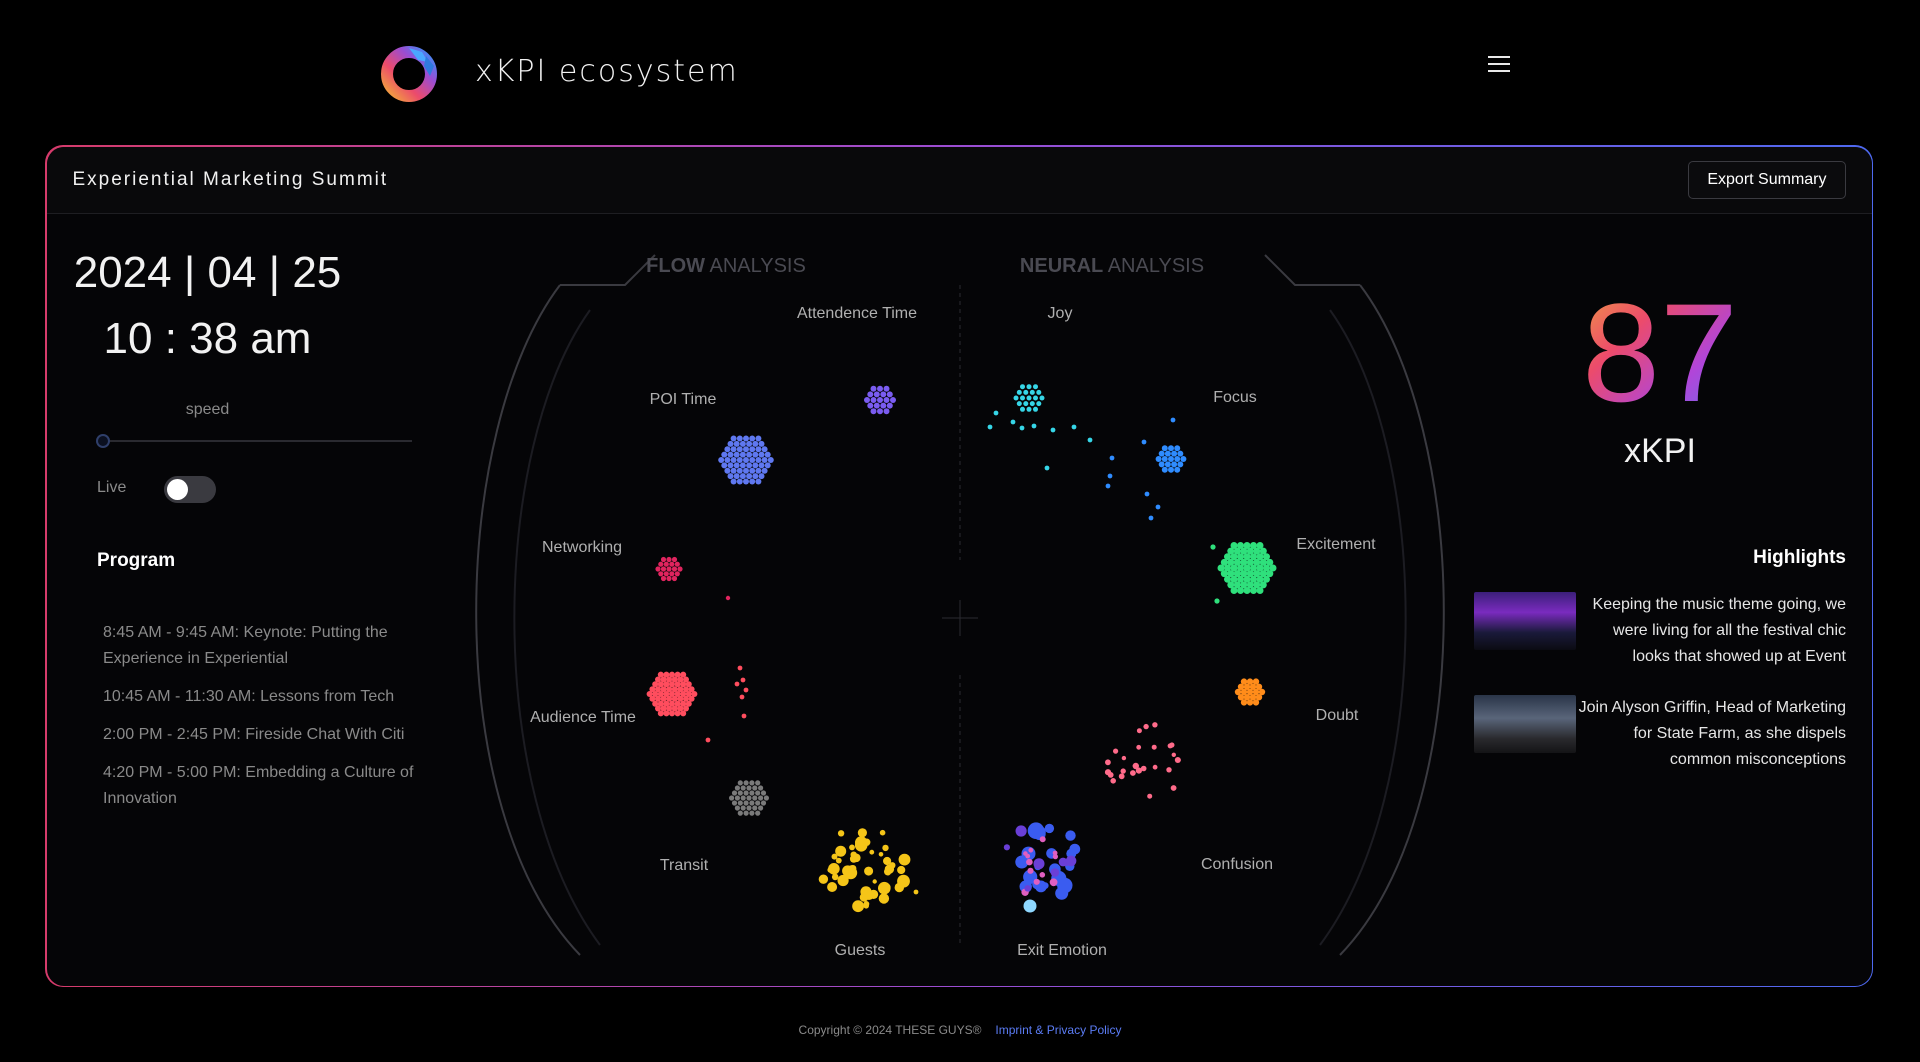 This screenshot has width=1920, height=1062. Describe the element at coordinates (207, 338) in the screenshot. I see `current-time: 10 : 38 am` at that location.